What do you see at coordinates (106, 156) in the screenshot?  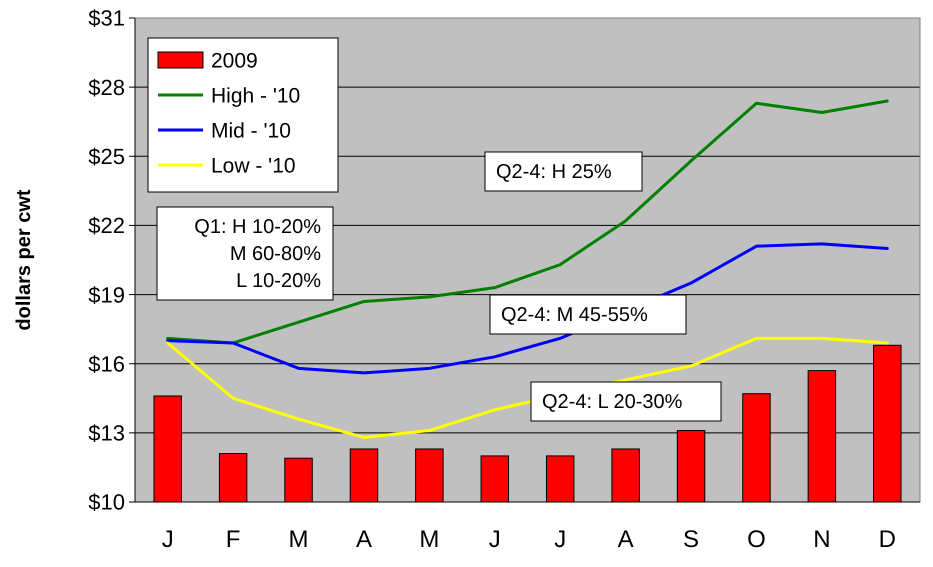 I see `y-tick-label: $25` at bounding box center [106, 156].